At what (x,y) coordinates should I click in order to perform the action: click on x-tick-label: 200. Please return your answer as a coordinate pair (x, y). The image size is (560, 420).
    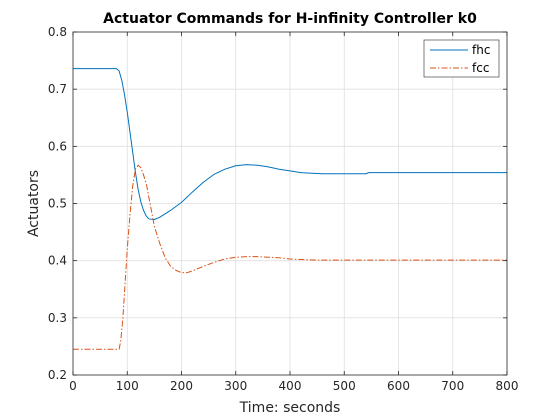
    Looking at the image, I should click on (181, 386).